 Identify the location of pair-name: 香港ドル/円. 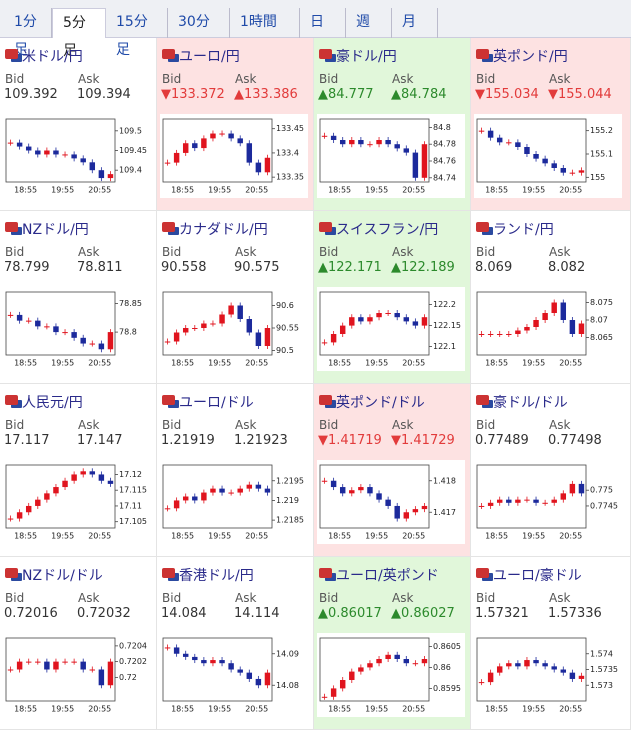
(216, 576).